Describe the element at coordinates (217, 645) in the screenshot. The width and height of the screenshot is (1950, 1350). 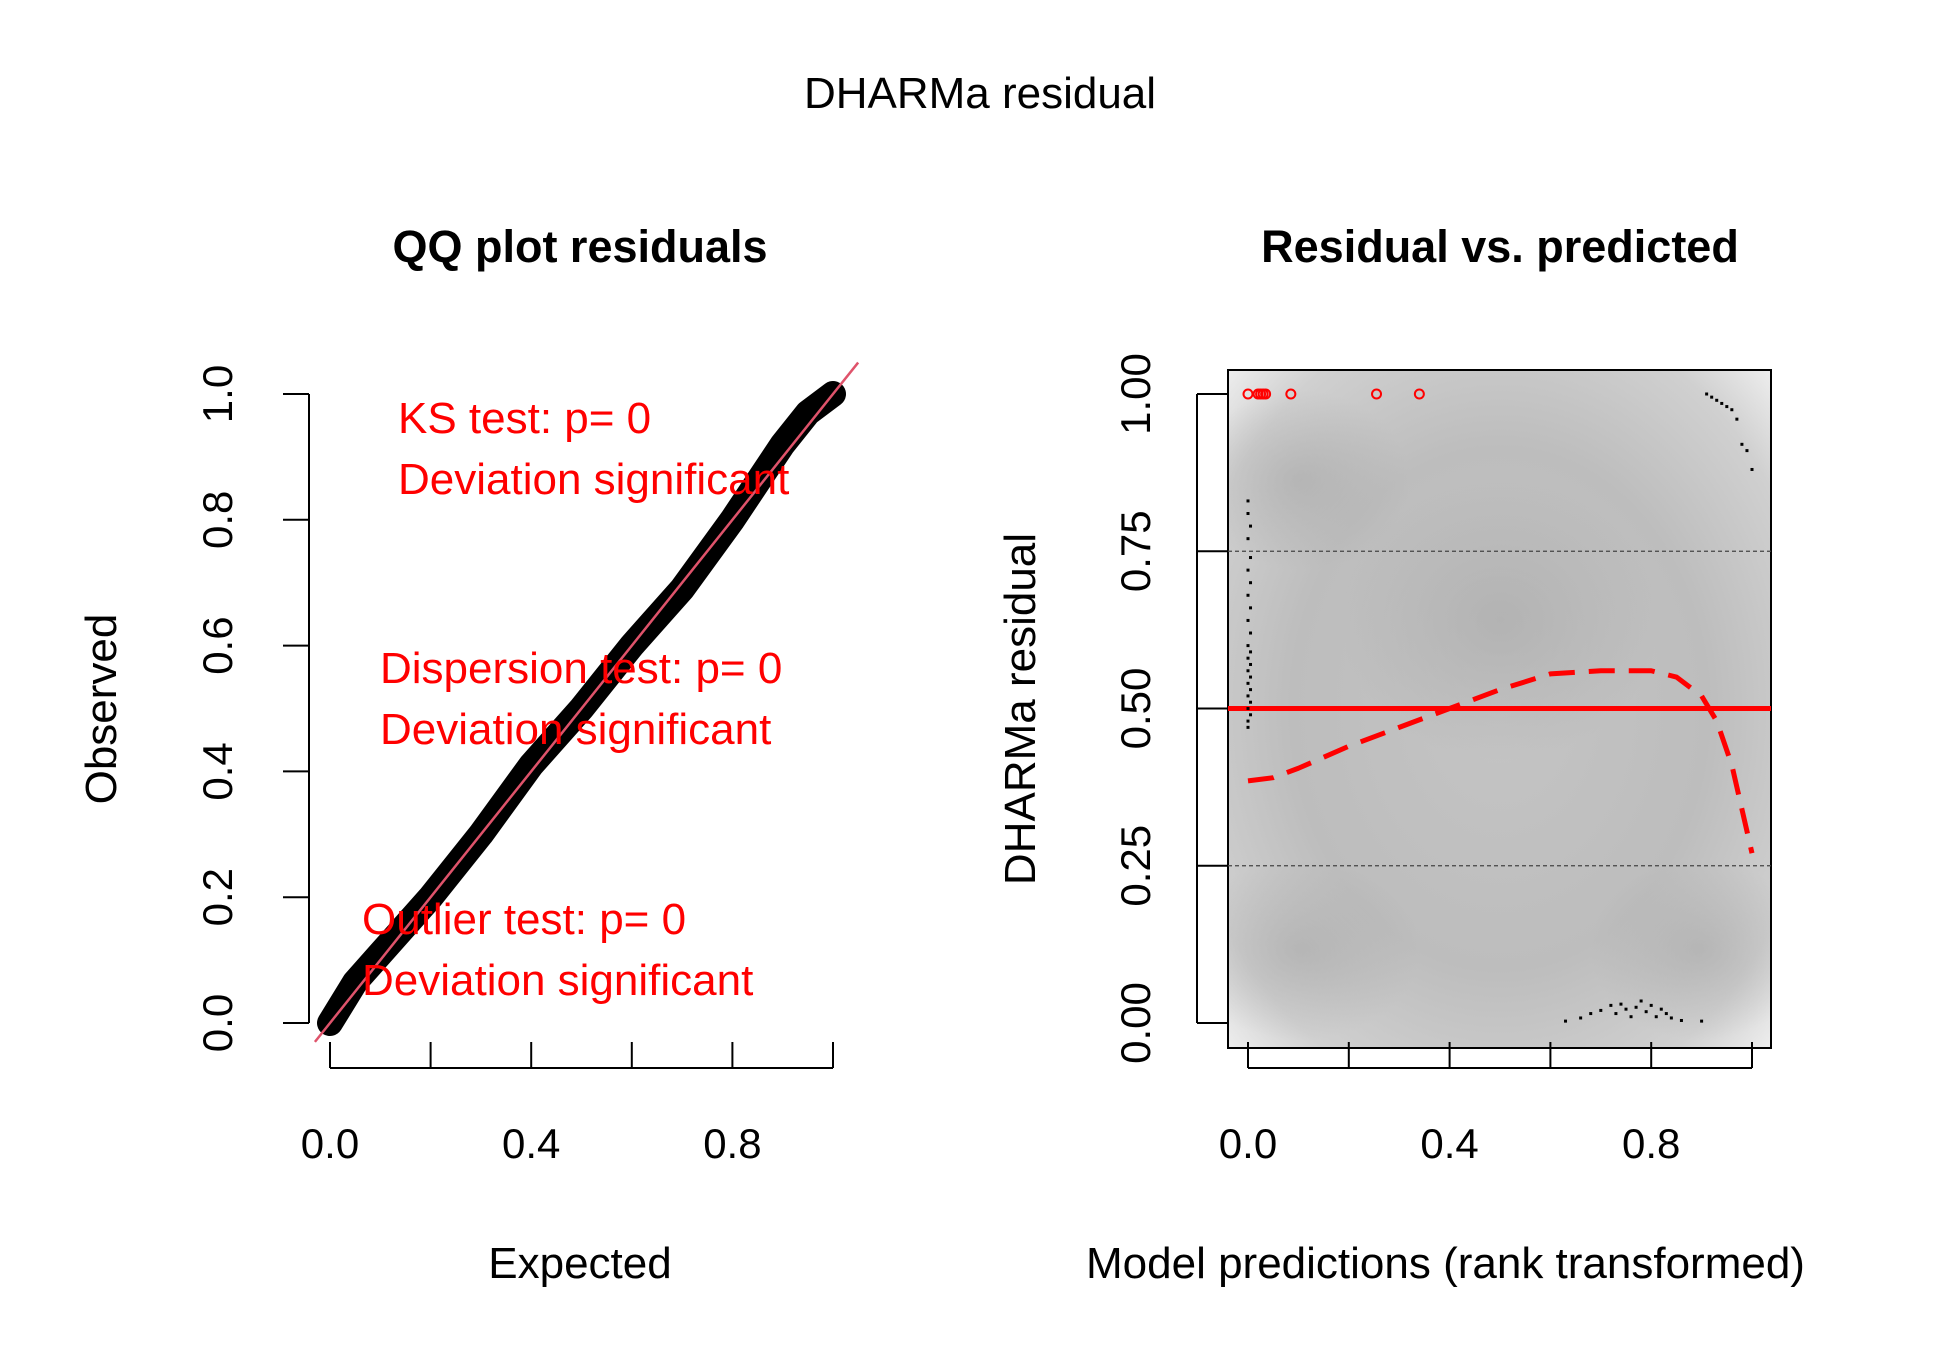
I see `qq-y-tick-label: 0.6` at that location.